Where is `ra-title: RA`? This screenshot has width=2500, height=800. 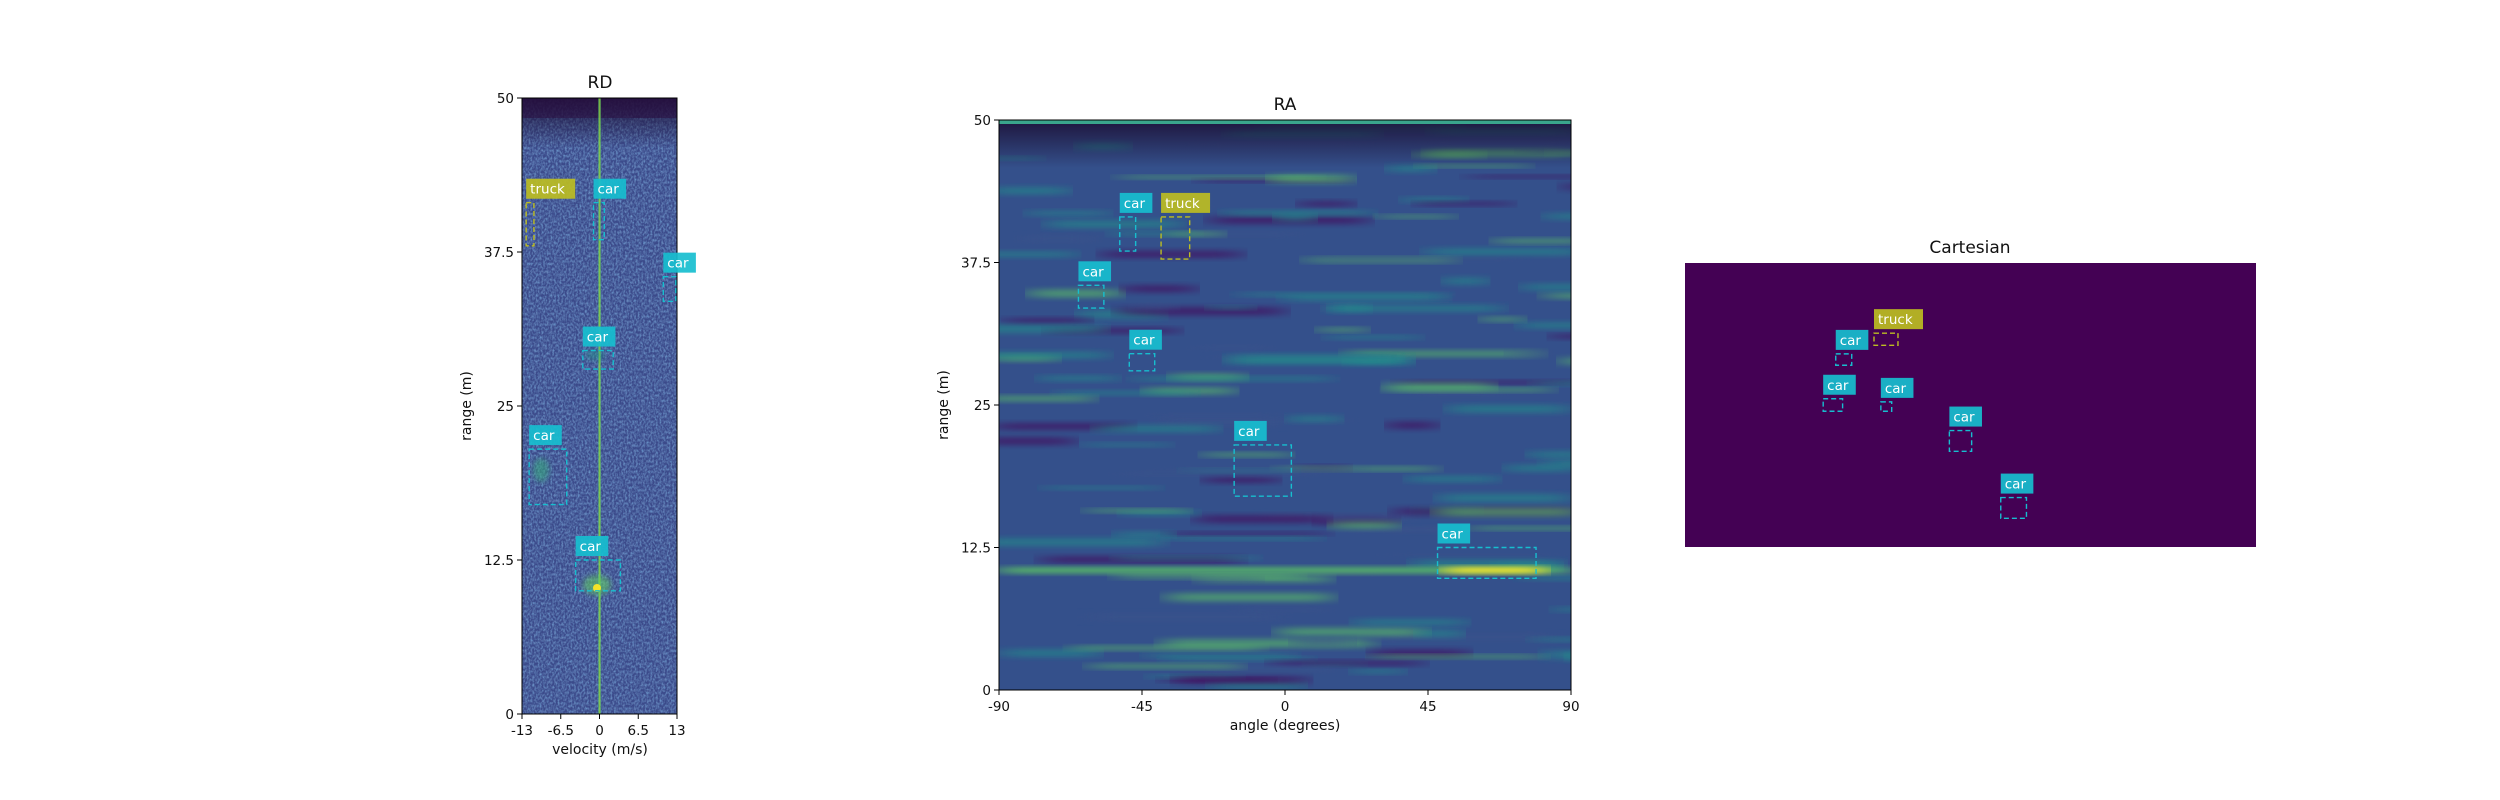 ra-title: RA is located at coordinates (1285, 105).